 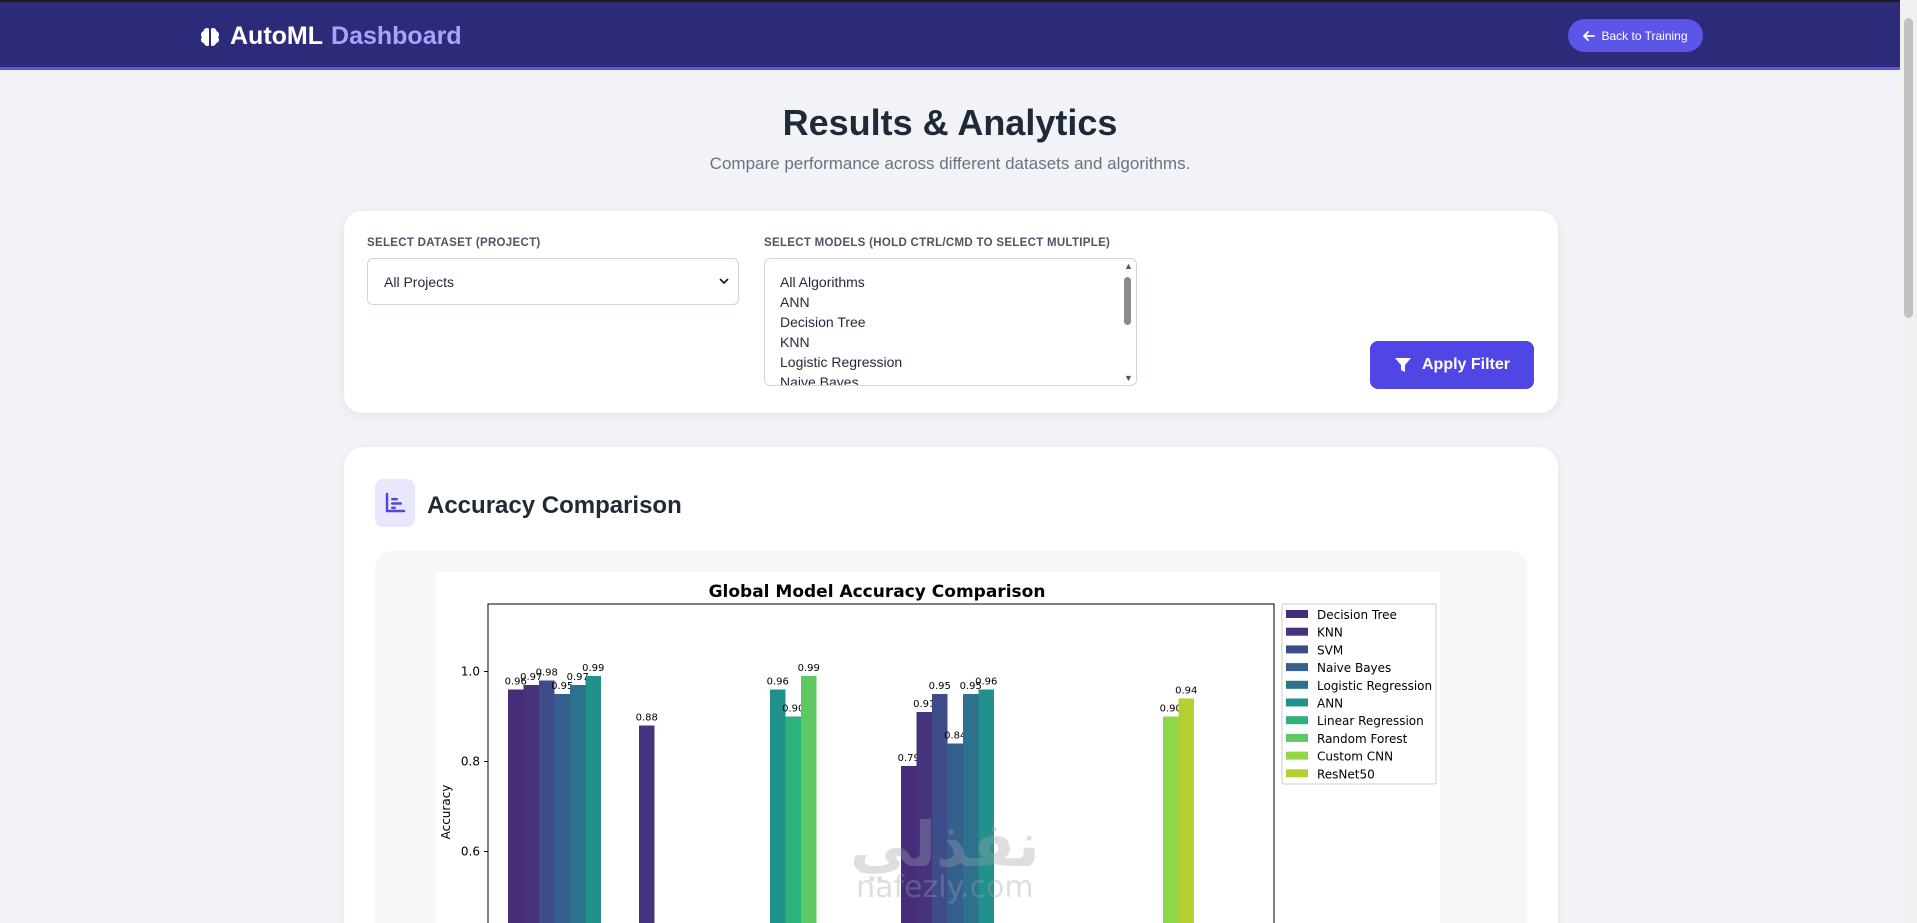 I want to click on page-scrollbar, so click(x=1908, y=461).